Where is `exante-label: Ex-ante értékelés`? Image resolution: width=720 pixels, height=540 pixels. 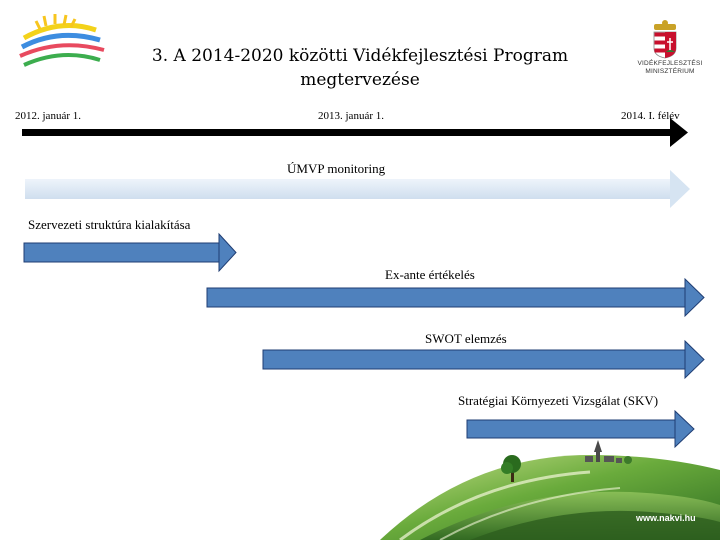
exante-label: Ex-ante értékelés is located at coordinates (430, 274).